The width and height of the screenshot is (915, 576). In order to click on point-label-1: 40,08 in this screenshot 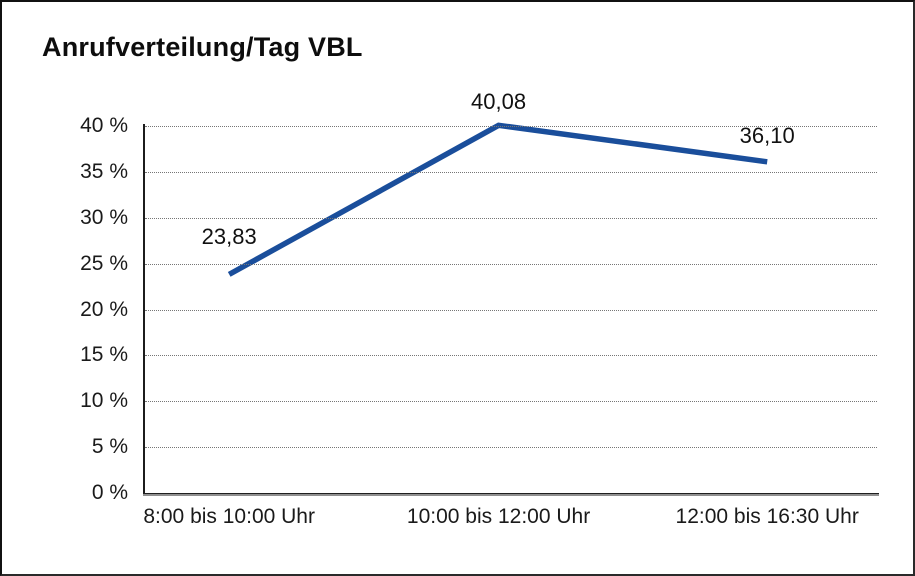, I will do `click(499, 102)`.